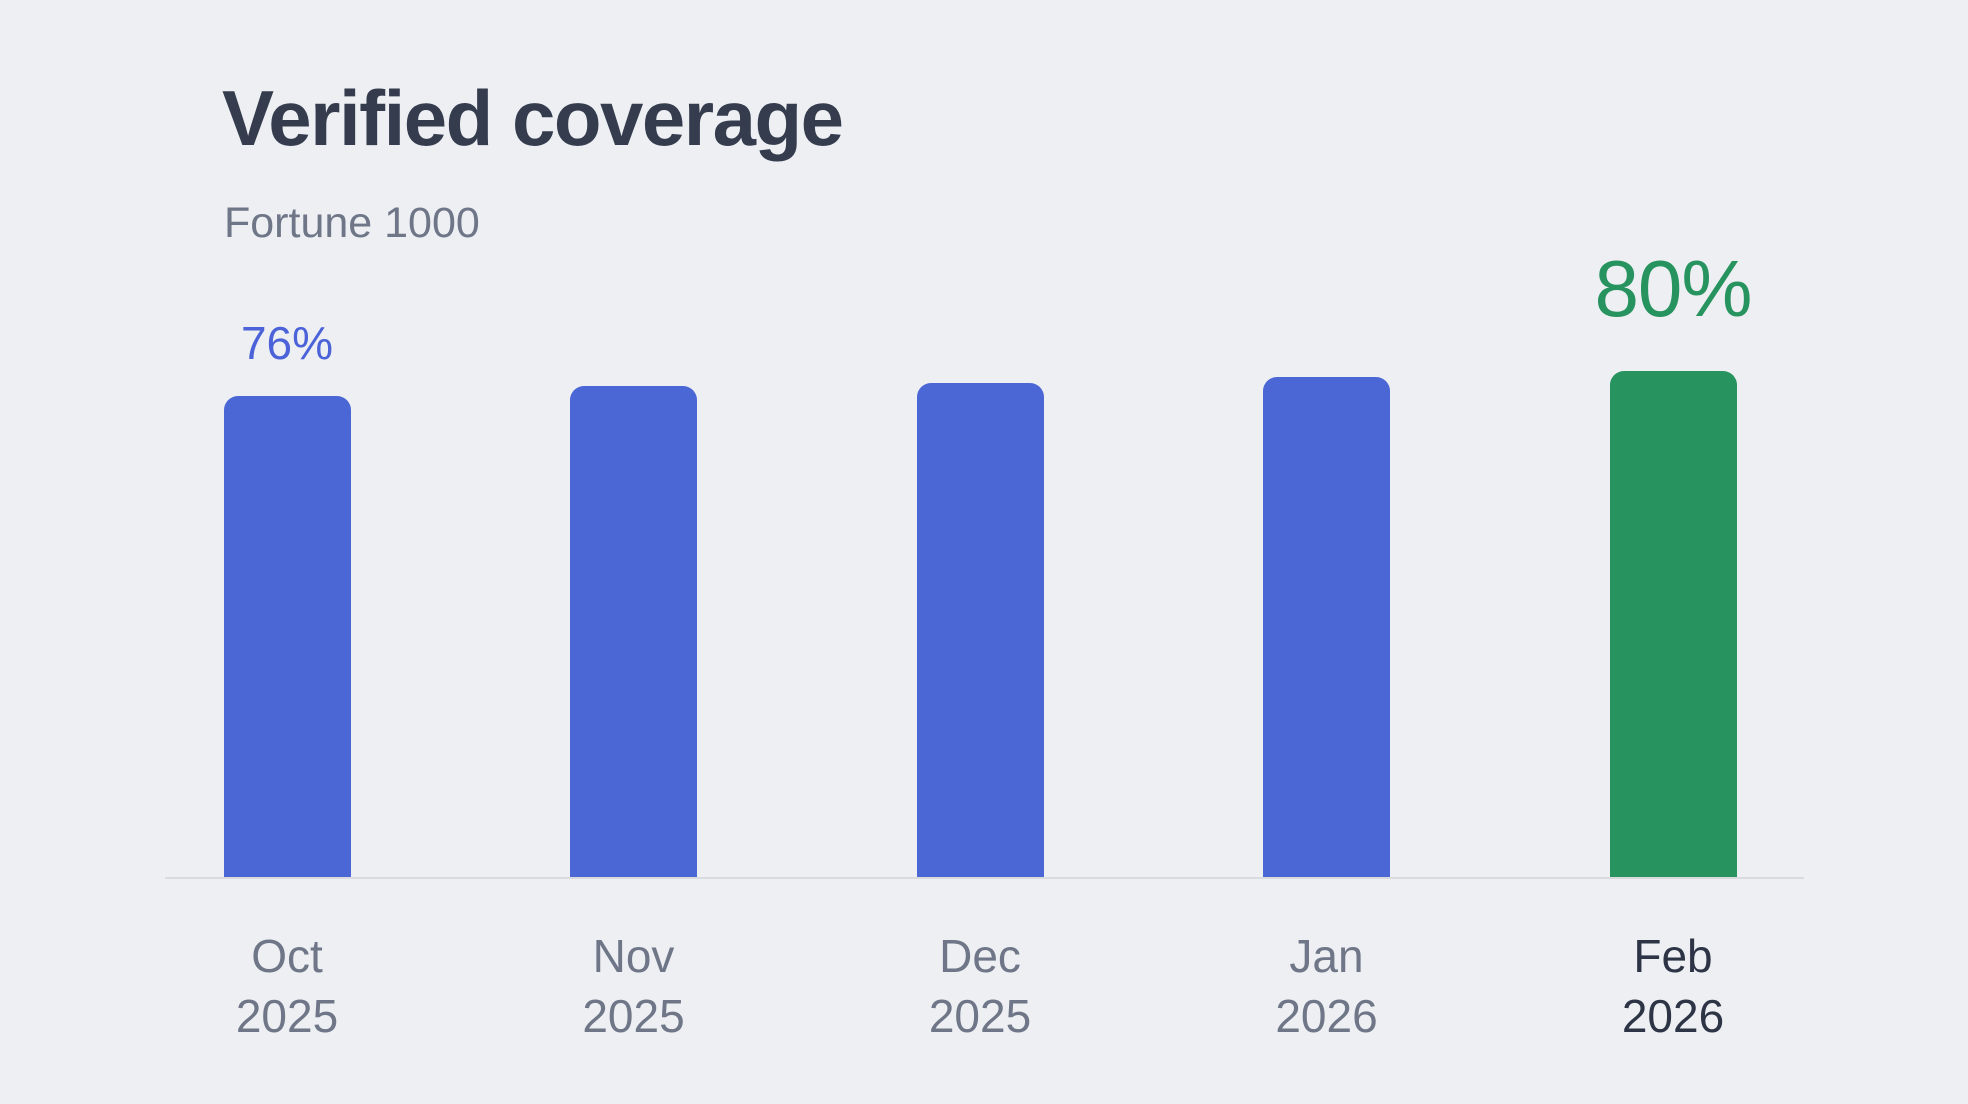  I want to click on chart-title: Verified coverage, so click(533, 118).